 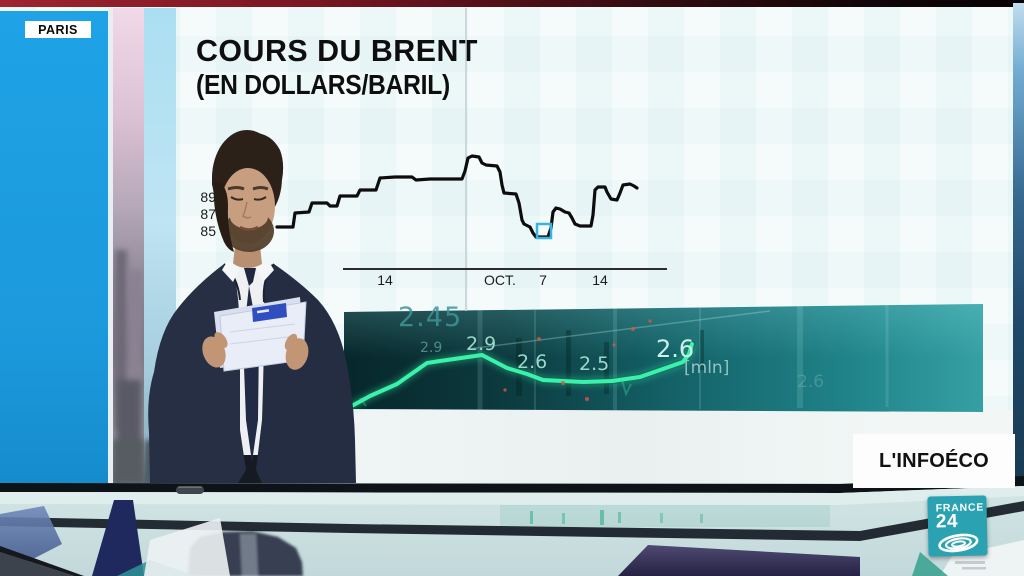 What do you see at coordinates (54, 247) in the screenshot?
I see `studio-blue-panel` at bounding box center [54, 247].